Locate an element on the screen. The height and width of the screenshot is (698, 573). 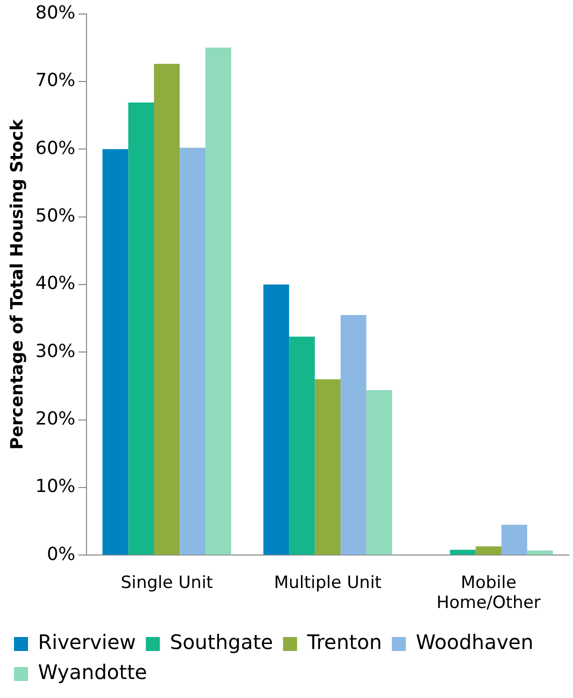
legend-label: Wyandotte is located at coordinates (93, 672).